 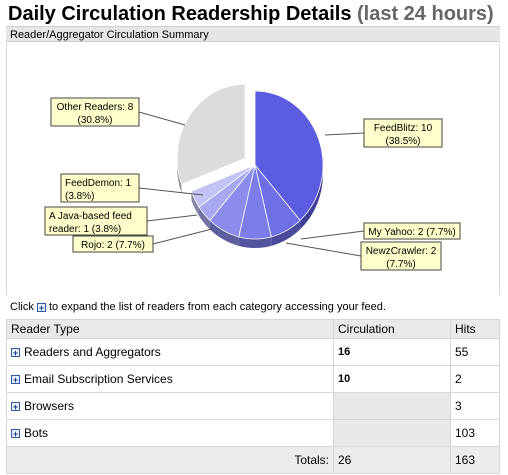 What do you see at coordinates (95, 107) in the screenshot?
I see `pie-label-text: Other Readers: 8` at bounding box center [95, 107].